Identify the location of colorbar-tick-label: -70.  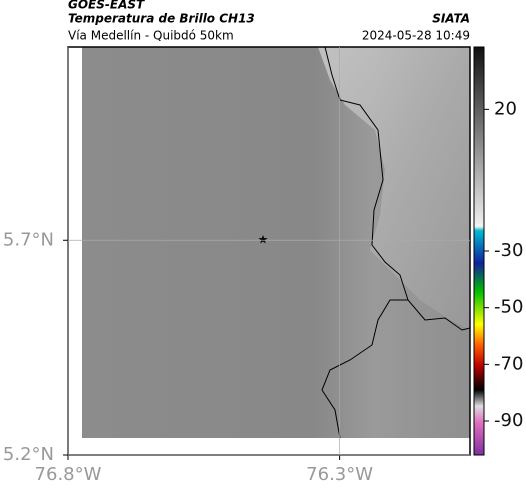
(508, 363).